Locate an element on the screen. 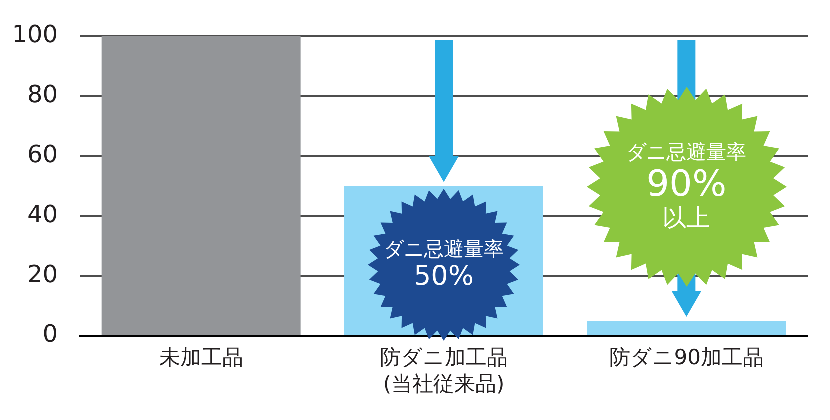 Image resolution: width=830 pixels, height=420 pixels. x-tick-label: 防ダニ90加工品 is located at coordinates (686, 358).